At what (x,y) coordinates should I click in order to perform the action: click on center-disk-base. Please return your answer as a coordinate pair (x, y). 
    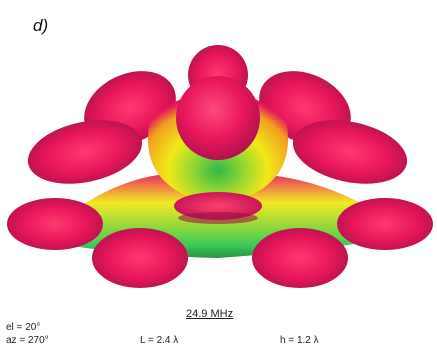
    Looking at the image, I should click on (218, 218).